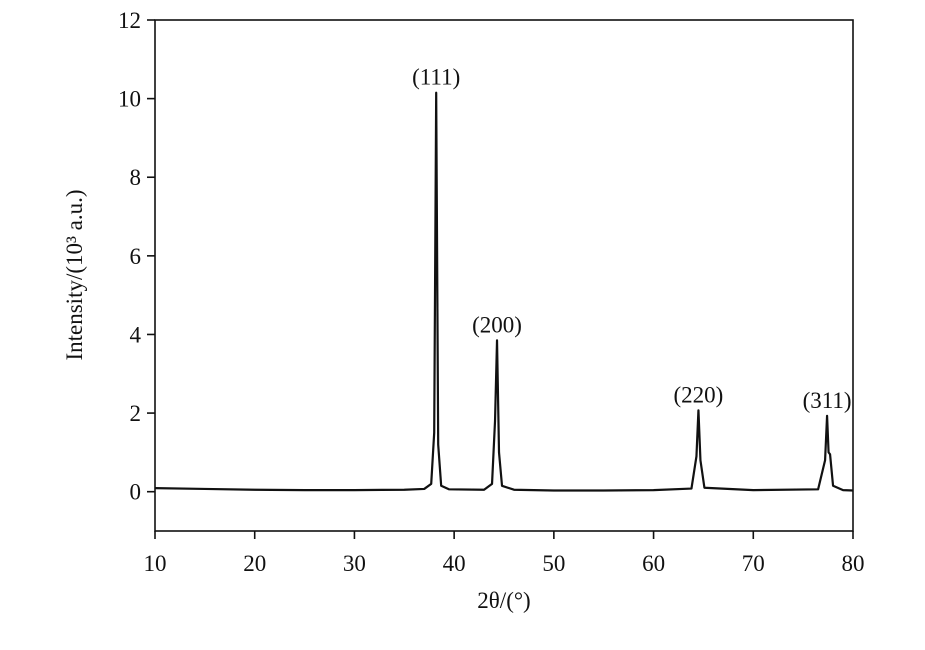 Image resolution: width=925 pixels, height=650 pixels. Describe the element at coordinates (436, 77) in the screenshot. I see `peak-label: (111)` at that location.